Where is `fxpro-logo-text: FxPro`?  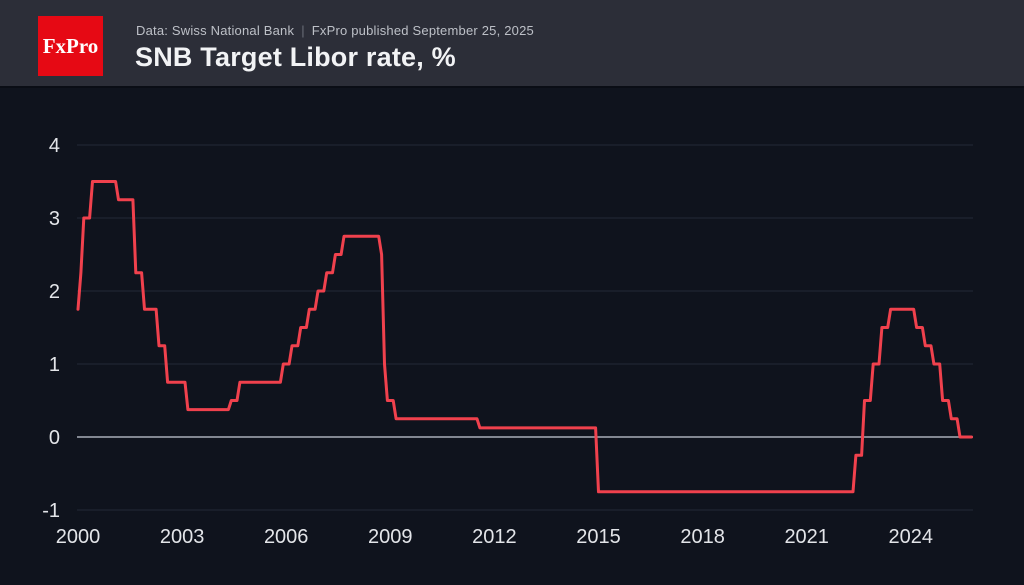 fxpro-logo-text: FxPro is located at coordinates (70, 45).